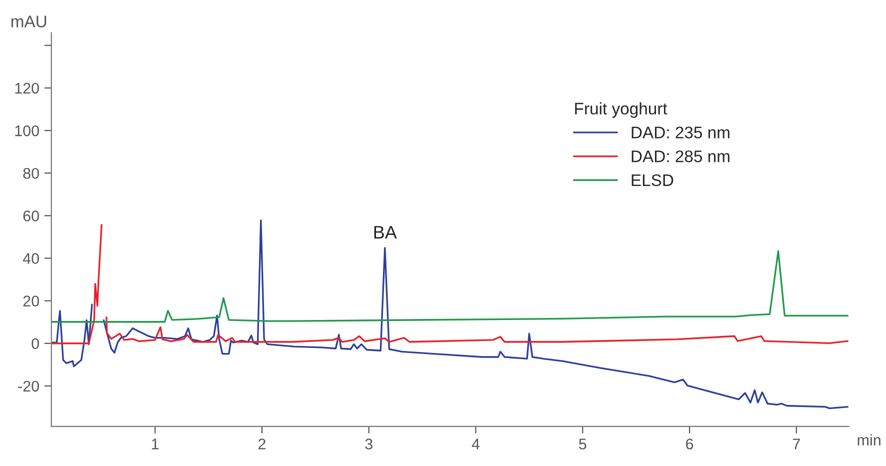 This screenshot has height=466, width=886. Describe the element at coordinates (476, 444) in the screenshot. I see `x-tick-label: 4` at that location.